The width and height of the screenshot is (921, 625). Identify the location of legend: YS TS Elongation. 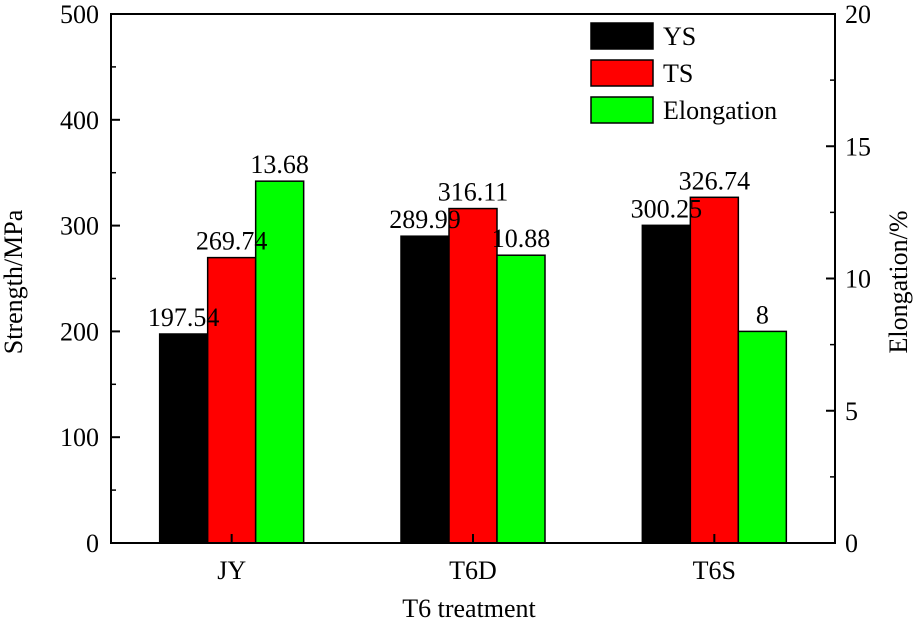
(683, 73).